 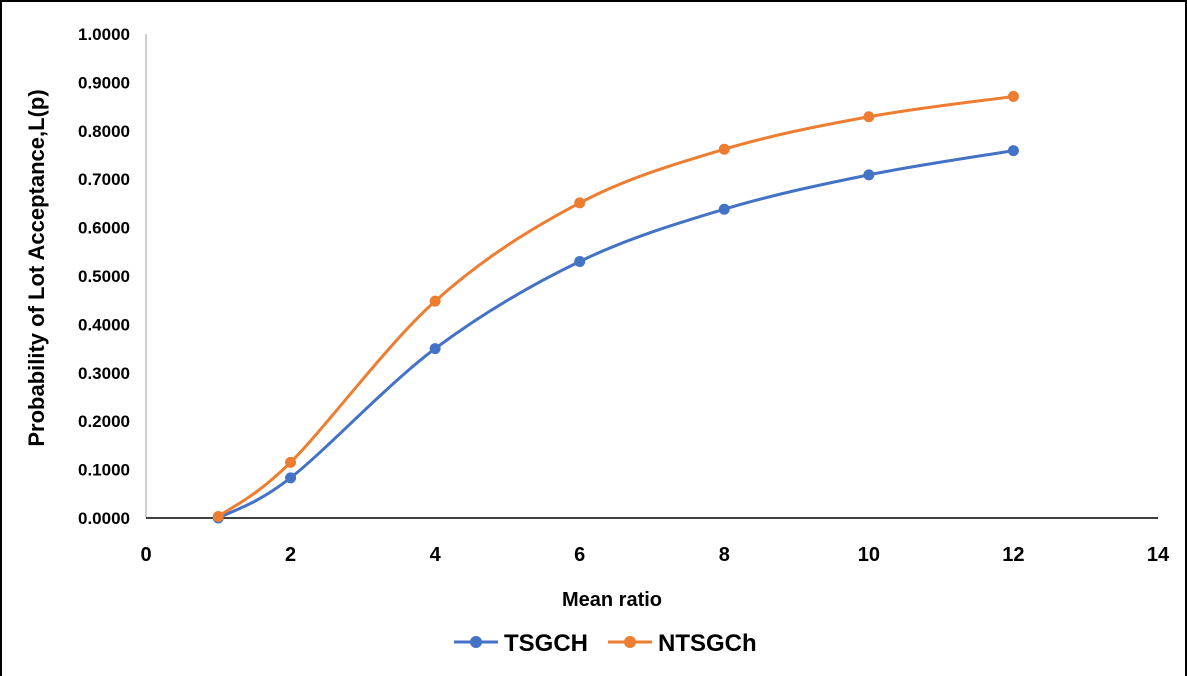 I want to click on x-tick-labels: 0 2 4 6 8 10 12 14, so click(x=655, y=555).